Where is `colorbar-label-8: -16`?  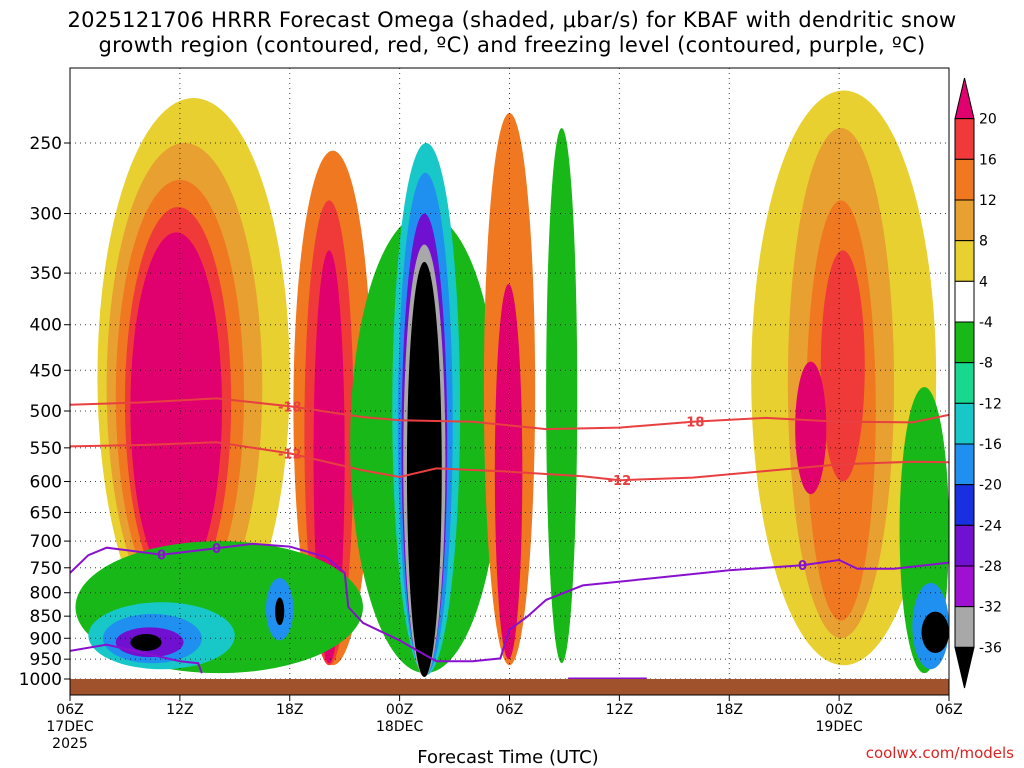 colorbar-label-8: -16 is located at coordinates (990, 445).